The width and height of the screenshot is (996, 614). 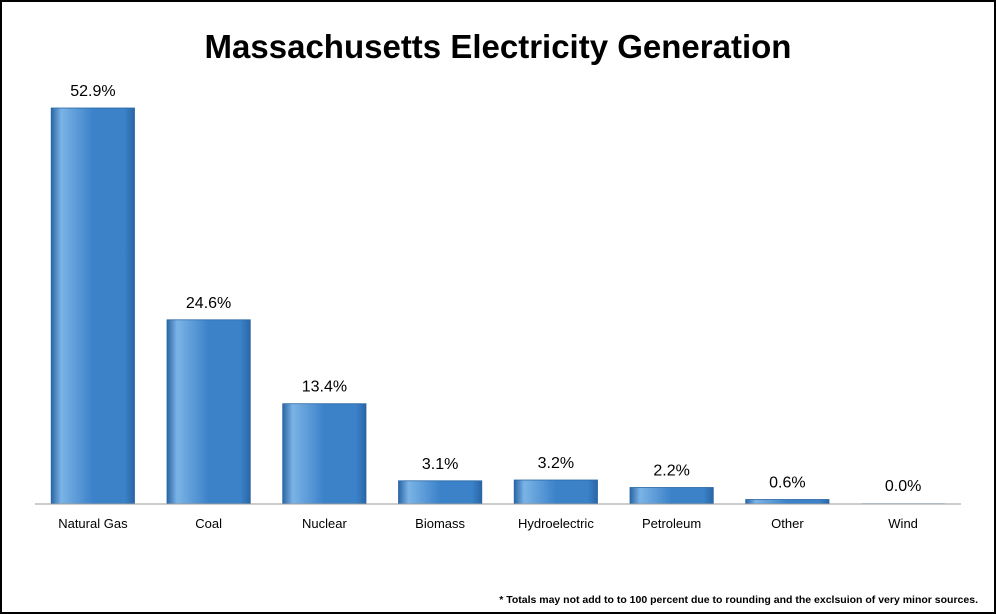 I want to click on x-tick-label-biomass: Biomass, so click(x=440, y=523).